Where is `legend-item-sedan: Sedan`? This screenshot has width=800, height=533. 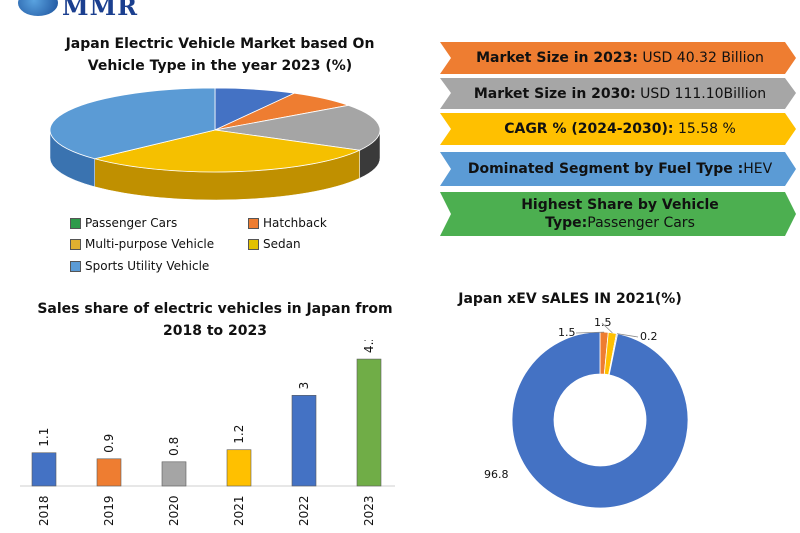 legend-item-sedan: Sedan is located at coordinates (274, 244).